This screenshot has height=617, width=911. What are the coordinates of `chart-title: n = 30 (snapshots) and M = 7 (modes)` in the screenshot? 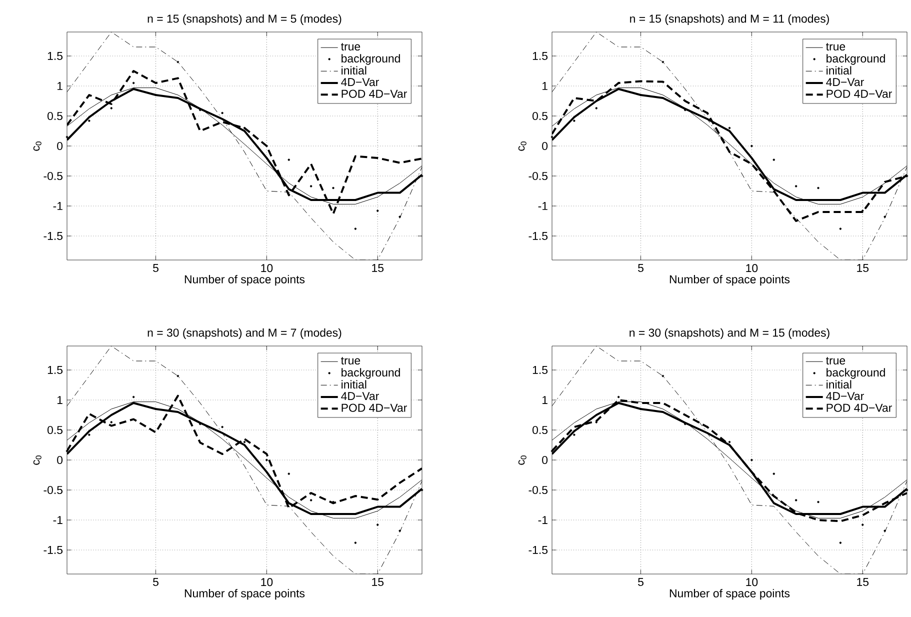 It's located at (245, 333).